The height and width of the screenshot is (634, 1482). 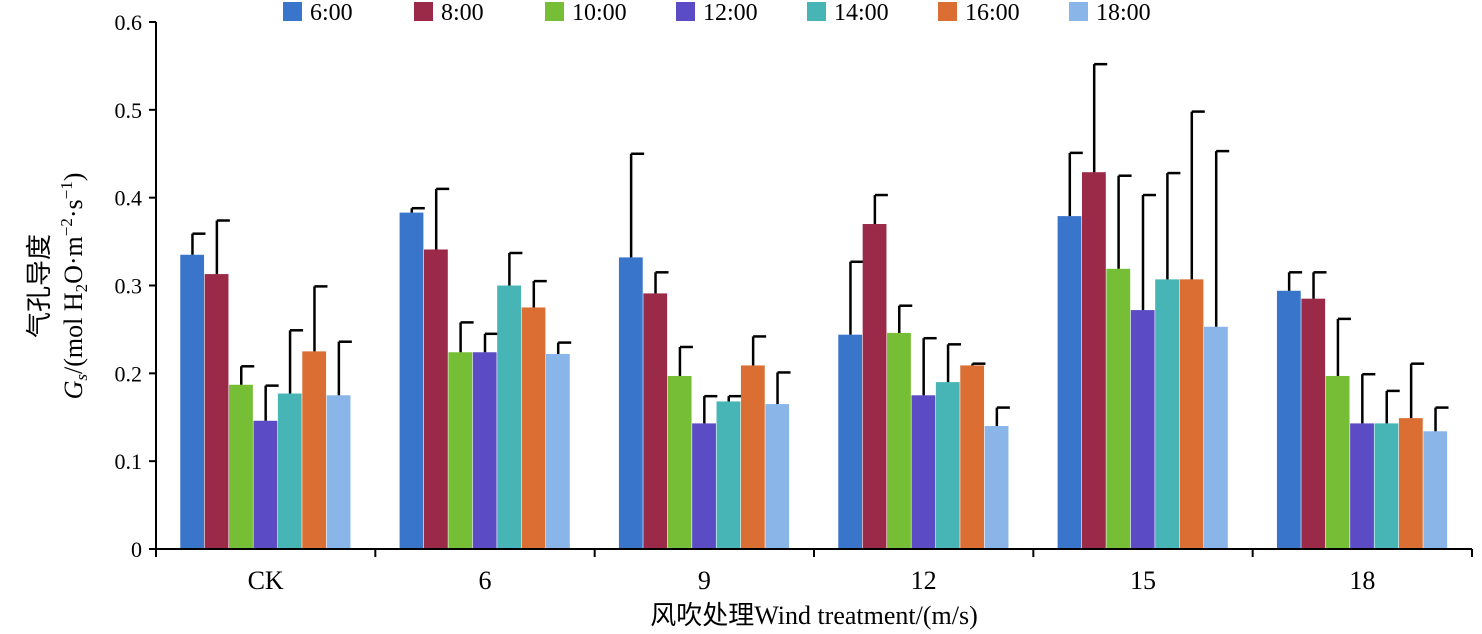 I want to click on legend-label: 12:00, so click(x=730, y=13).